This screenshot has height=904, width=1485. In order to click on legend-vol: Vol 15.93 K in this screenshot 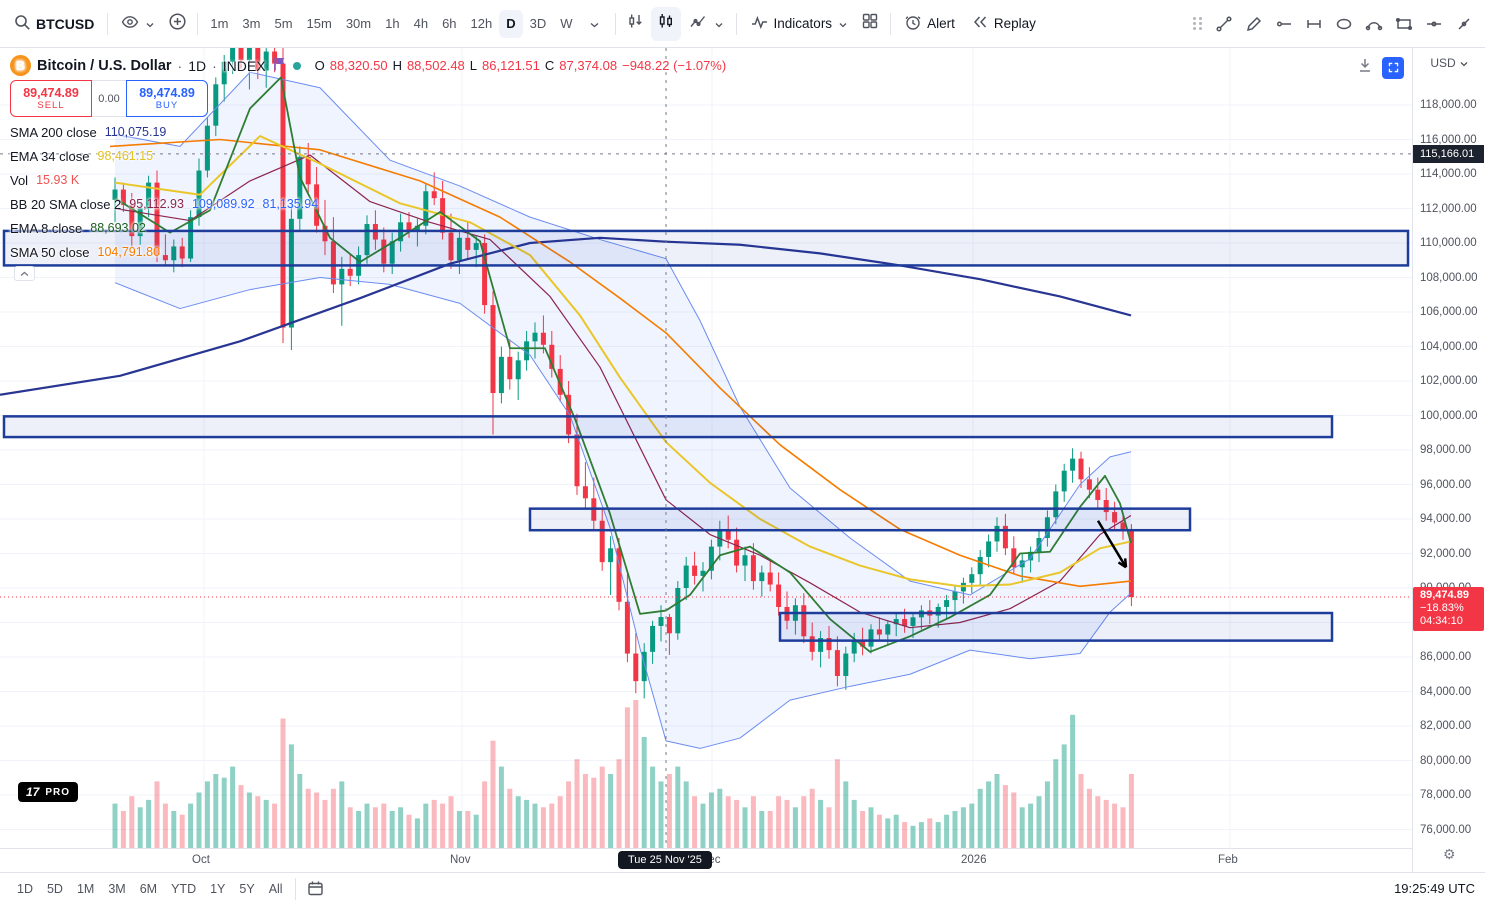, I will do `click(164, 180)`.